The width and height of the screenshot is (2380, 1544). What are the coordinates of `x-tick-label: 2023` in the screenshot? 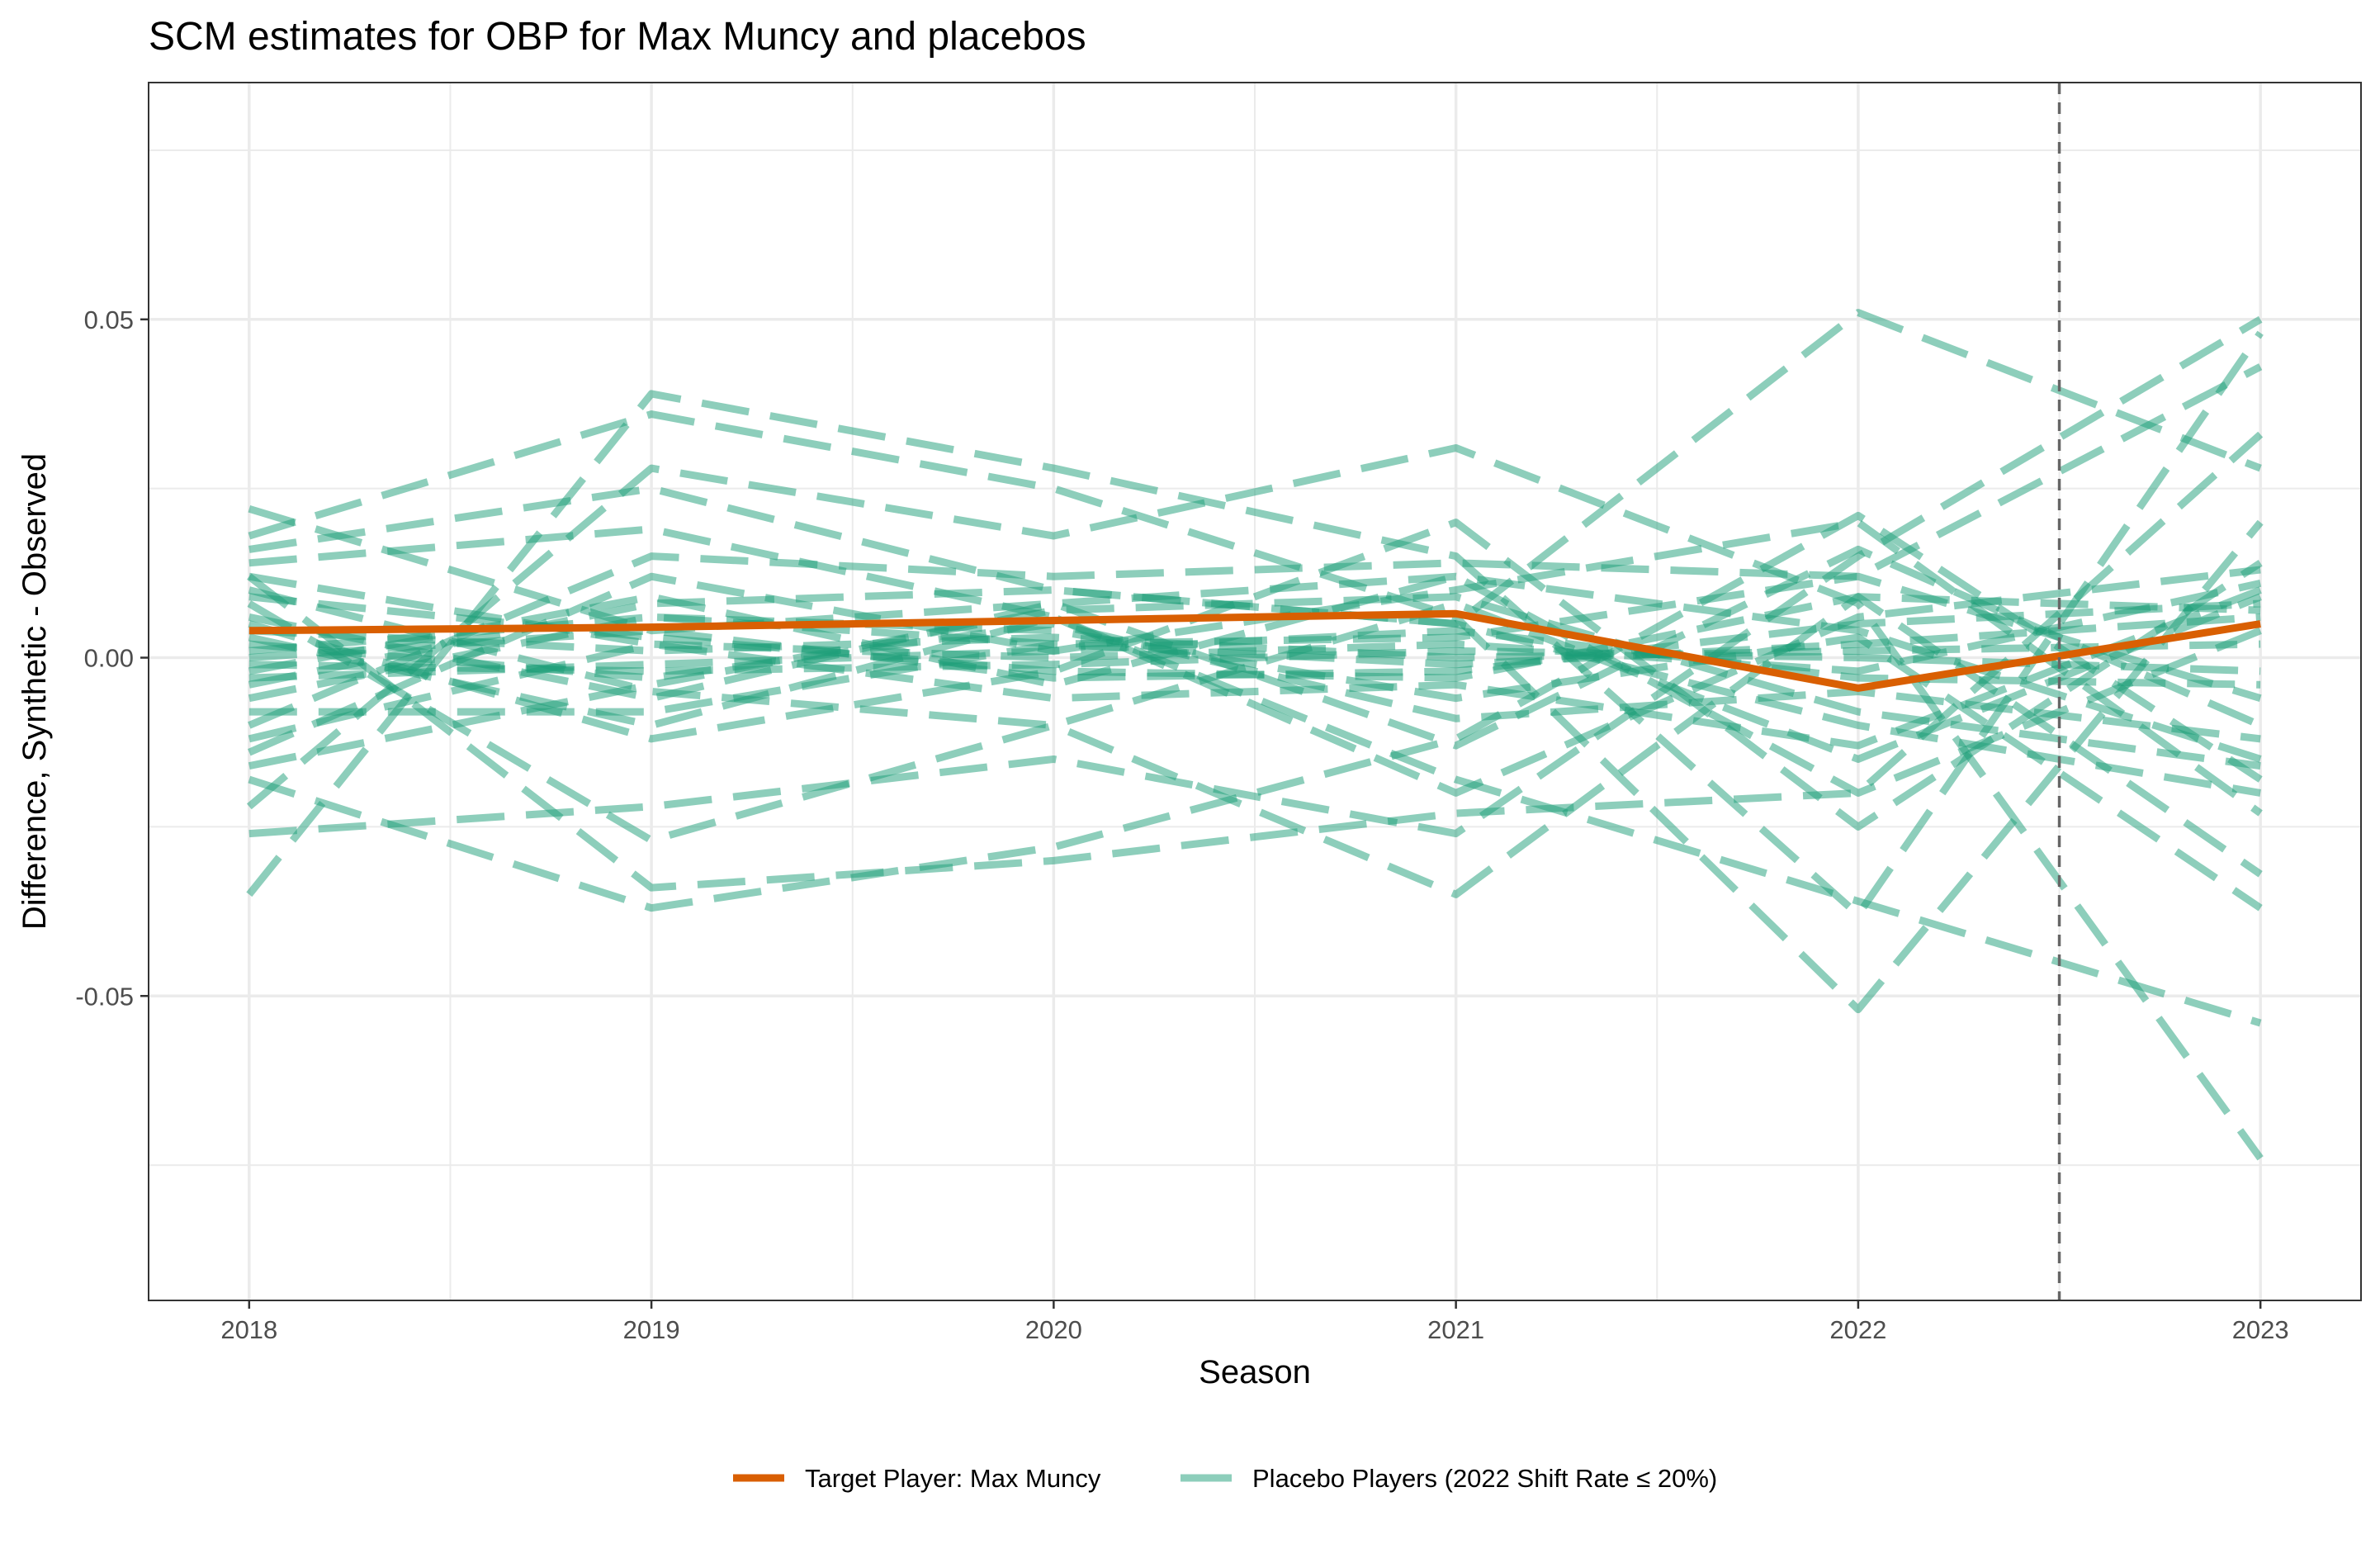 It's located at (2260, 1329).